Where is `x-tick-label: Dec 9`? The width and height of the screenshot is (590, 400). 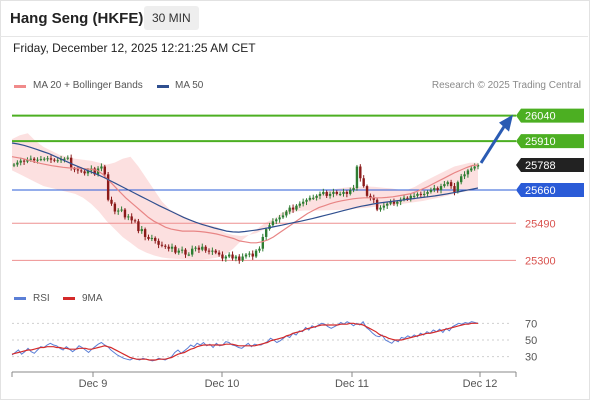
x-tick-label: Dec 9 is located at coordinates (93, 384).